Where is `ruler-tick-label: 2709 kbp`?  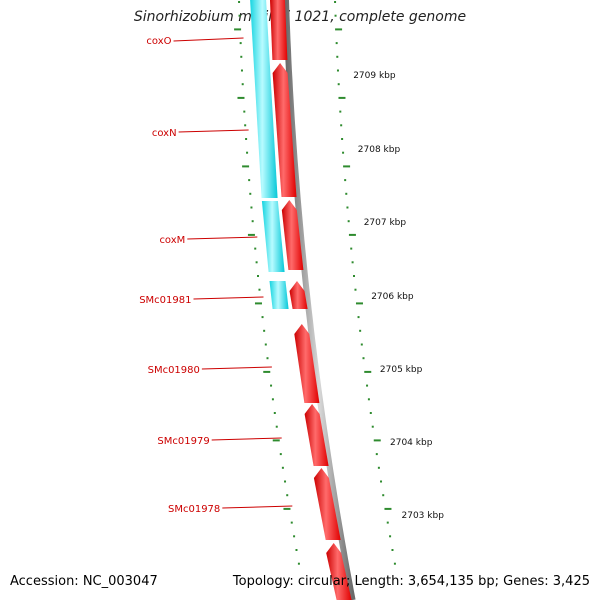
ruler-tick-label: 2709 kbp is located at coordinates (374, 76).